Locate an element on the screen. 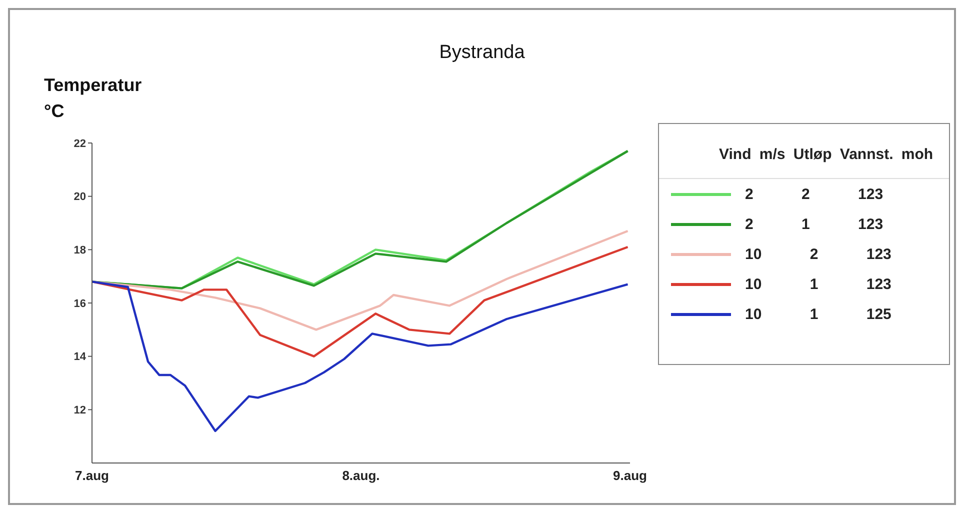 This screenshot has height=509, width=960. x-tick-label: 8.aug. is located at coordinates (361, 476).